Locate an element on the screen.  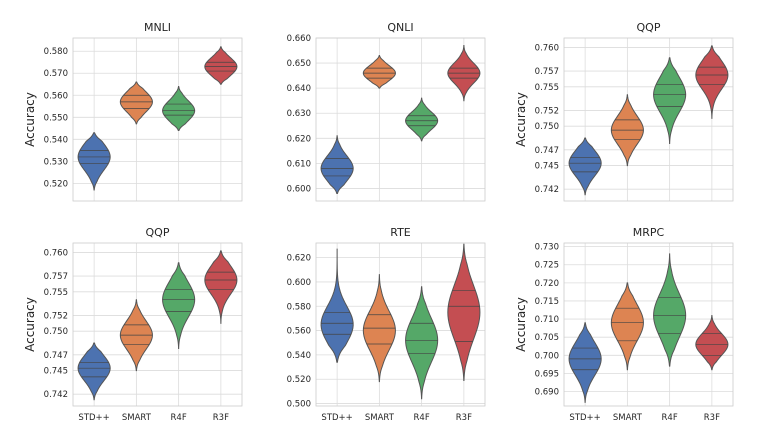
y-tick-label: 0.640 is located at coordinates (299, 89).